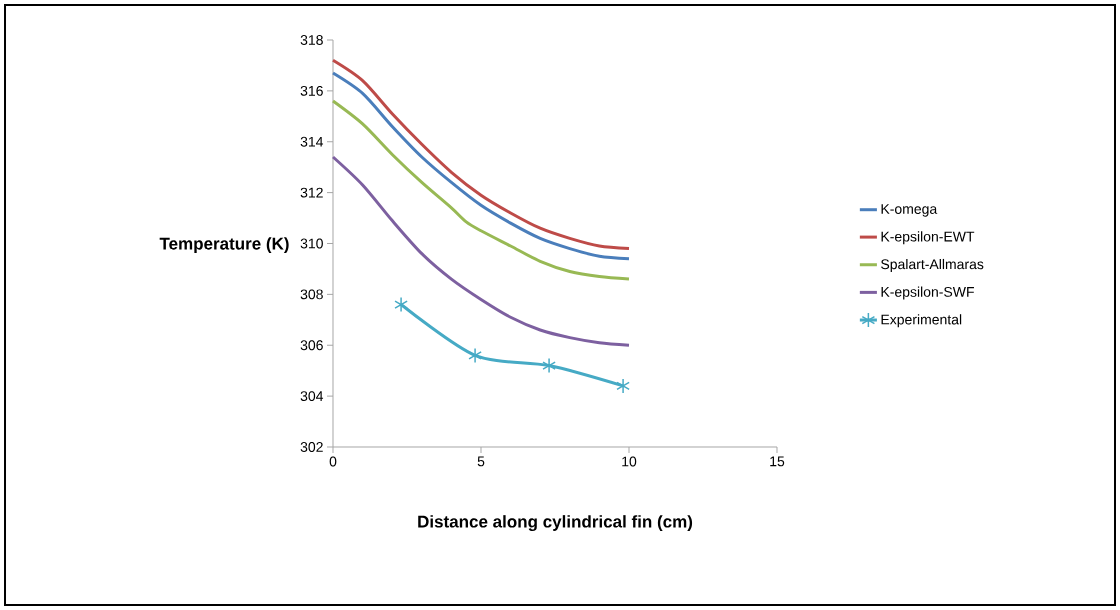 Image resolution: width=1120 pixels, height=610 pixels. Describe the element at coordinates (927, 293) in the screenshot. I see `legend-label: K-epsilon-SWF` at that location.